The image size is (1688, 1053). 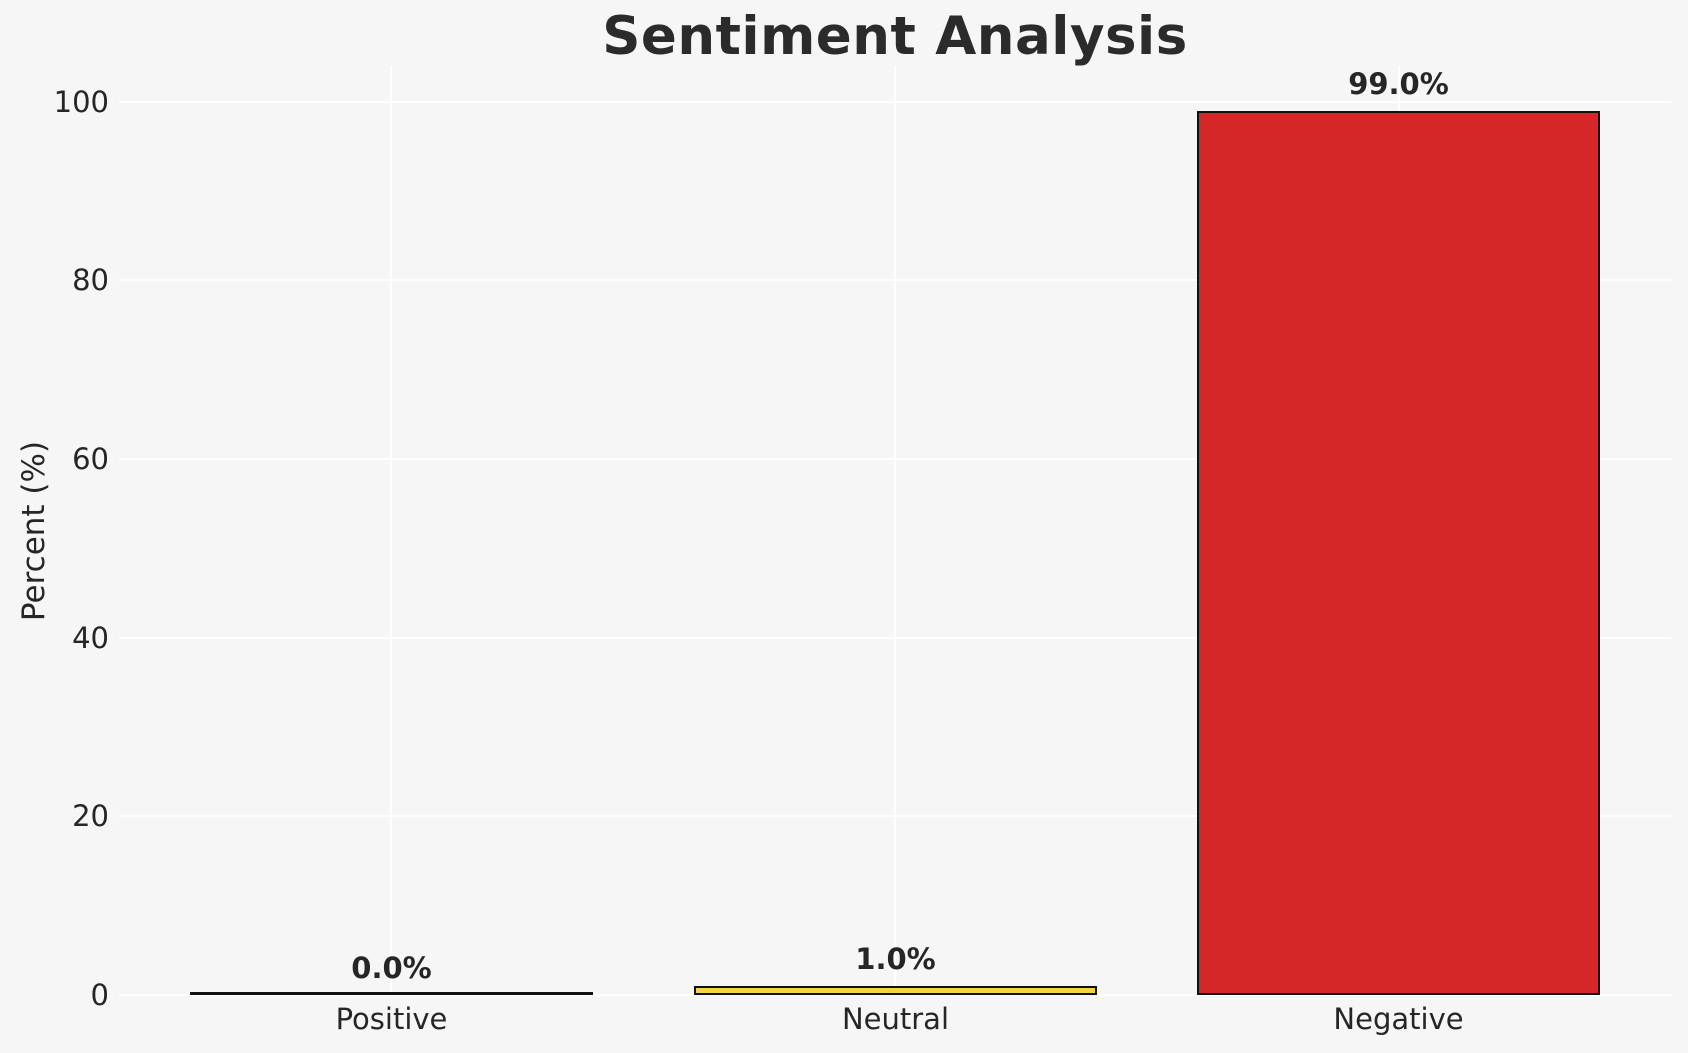 What do you see at coordinates (391, 993) in the screenshot?
I see `bar-positive` at bounding box center [391, 993].